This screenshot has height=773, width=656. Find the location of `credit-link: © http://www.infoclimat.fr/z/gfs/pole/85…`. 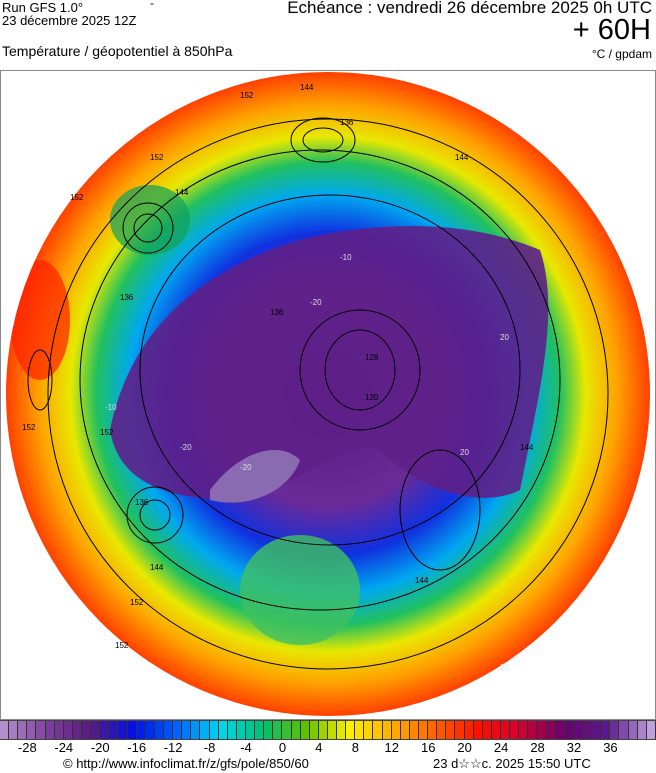

credit-link: © http://www.infoclimat.fr/z/gfs/pole/85… is located at coordinates (186, 763).